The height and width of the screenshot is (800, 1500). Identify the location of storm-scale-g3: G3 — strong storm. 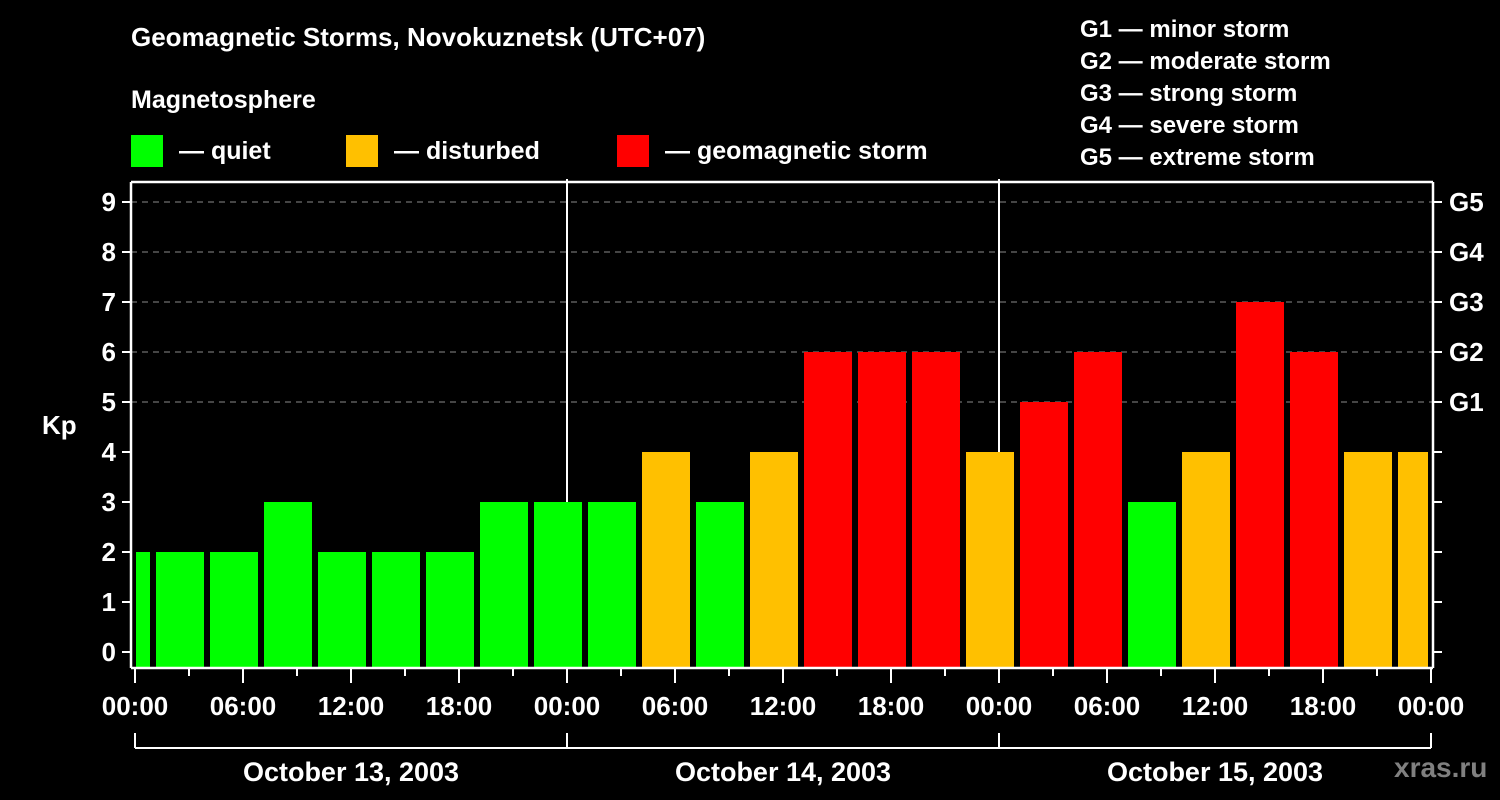
(1189, 93).